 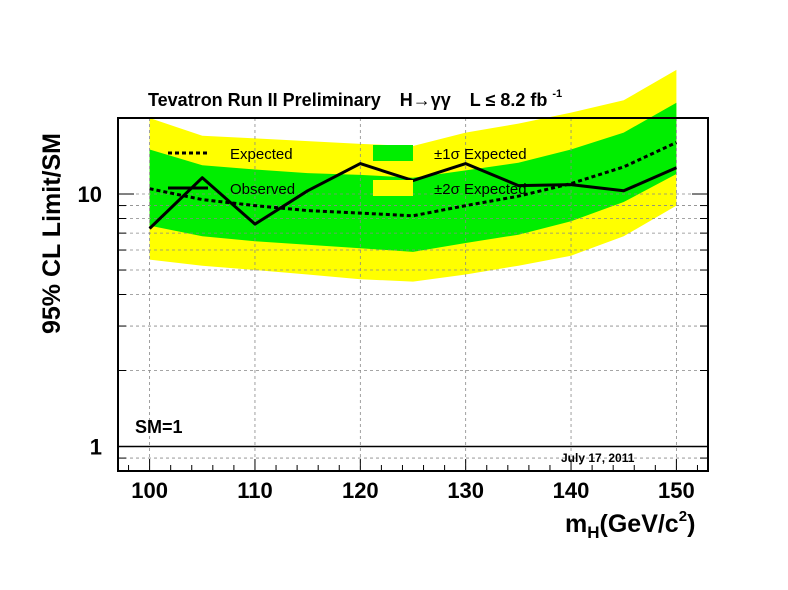 I want to click on legend: Expected Observed ±1σ Expected ±2σ Expected, so click(x=347, y=171).